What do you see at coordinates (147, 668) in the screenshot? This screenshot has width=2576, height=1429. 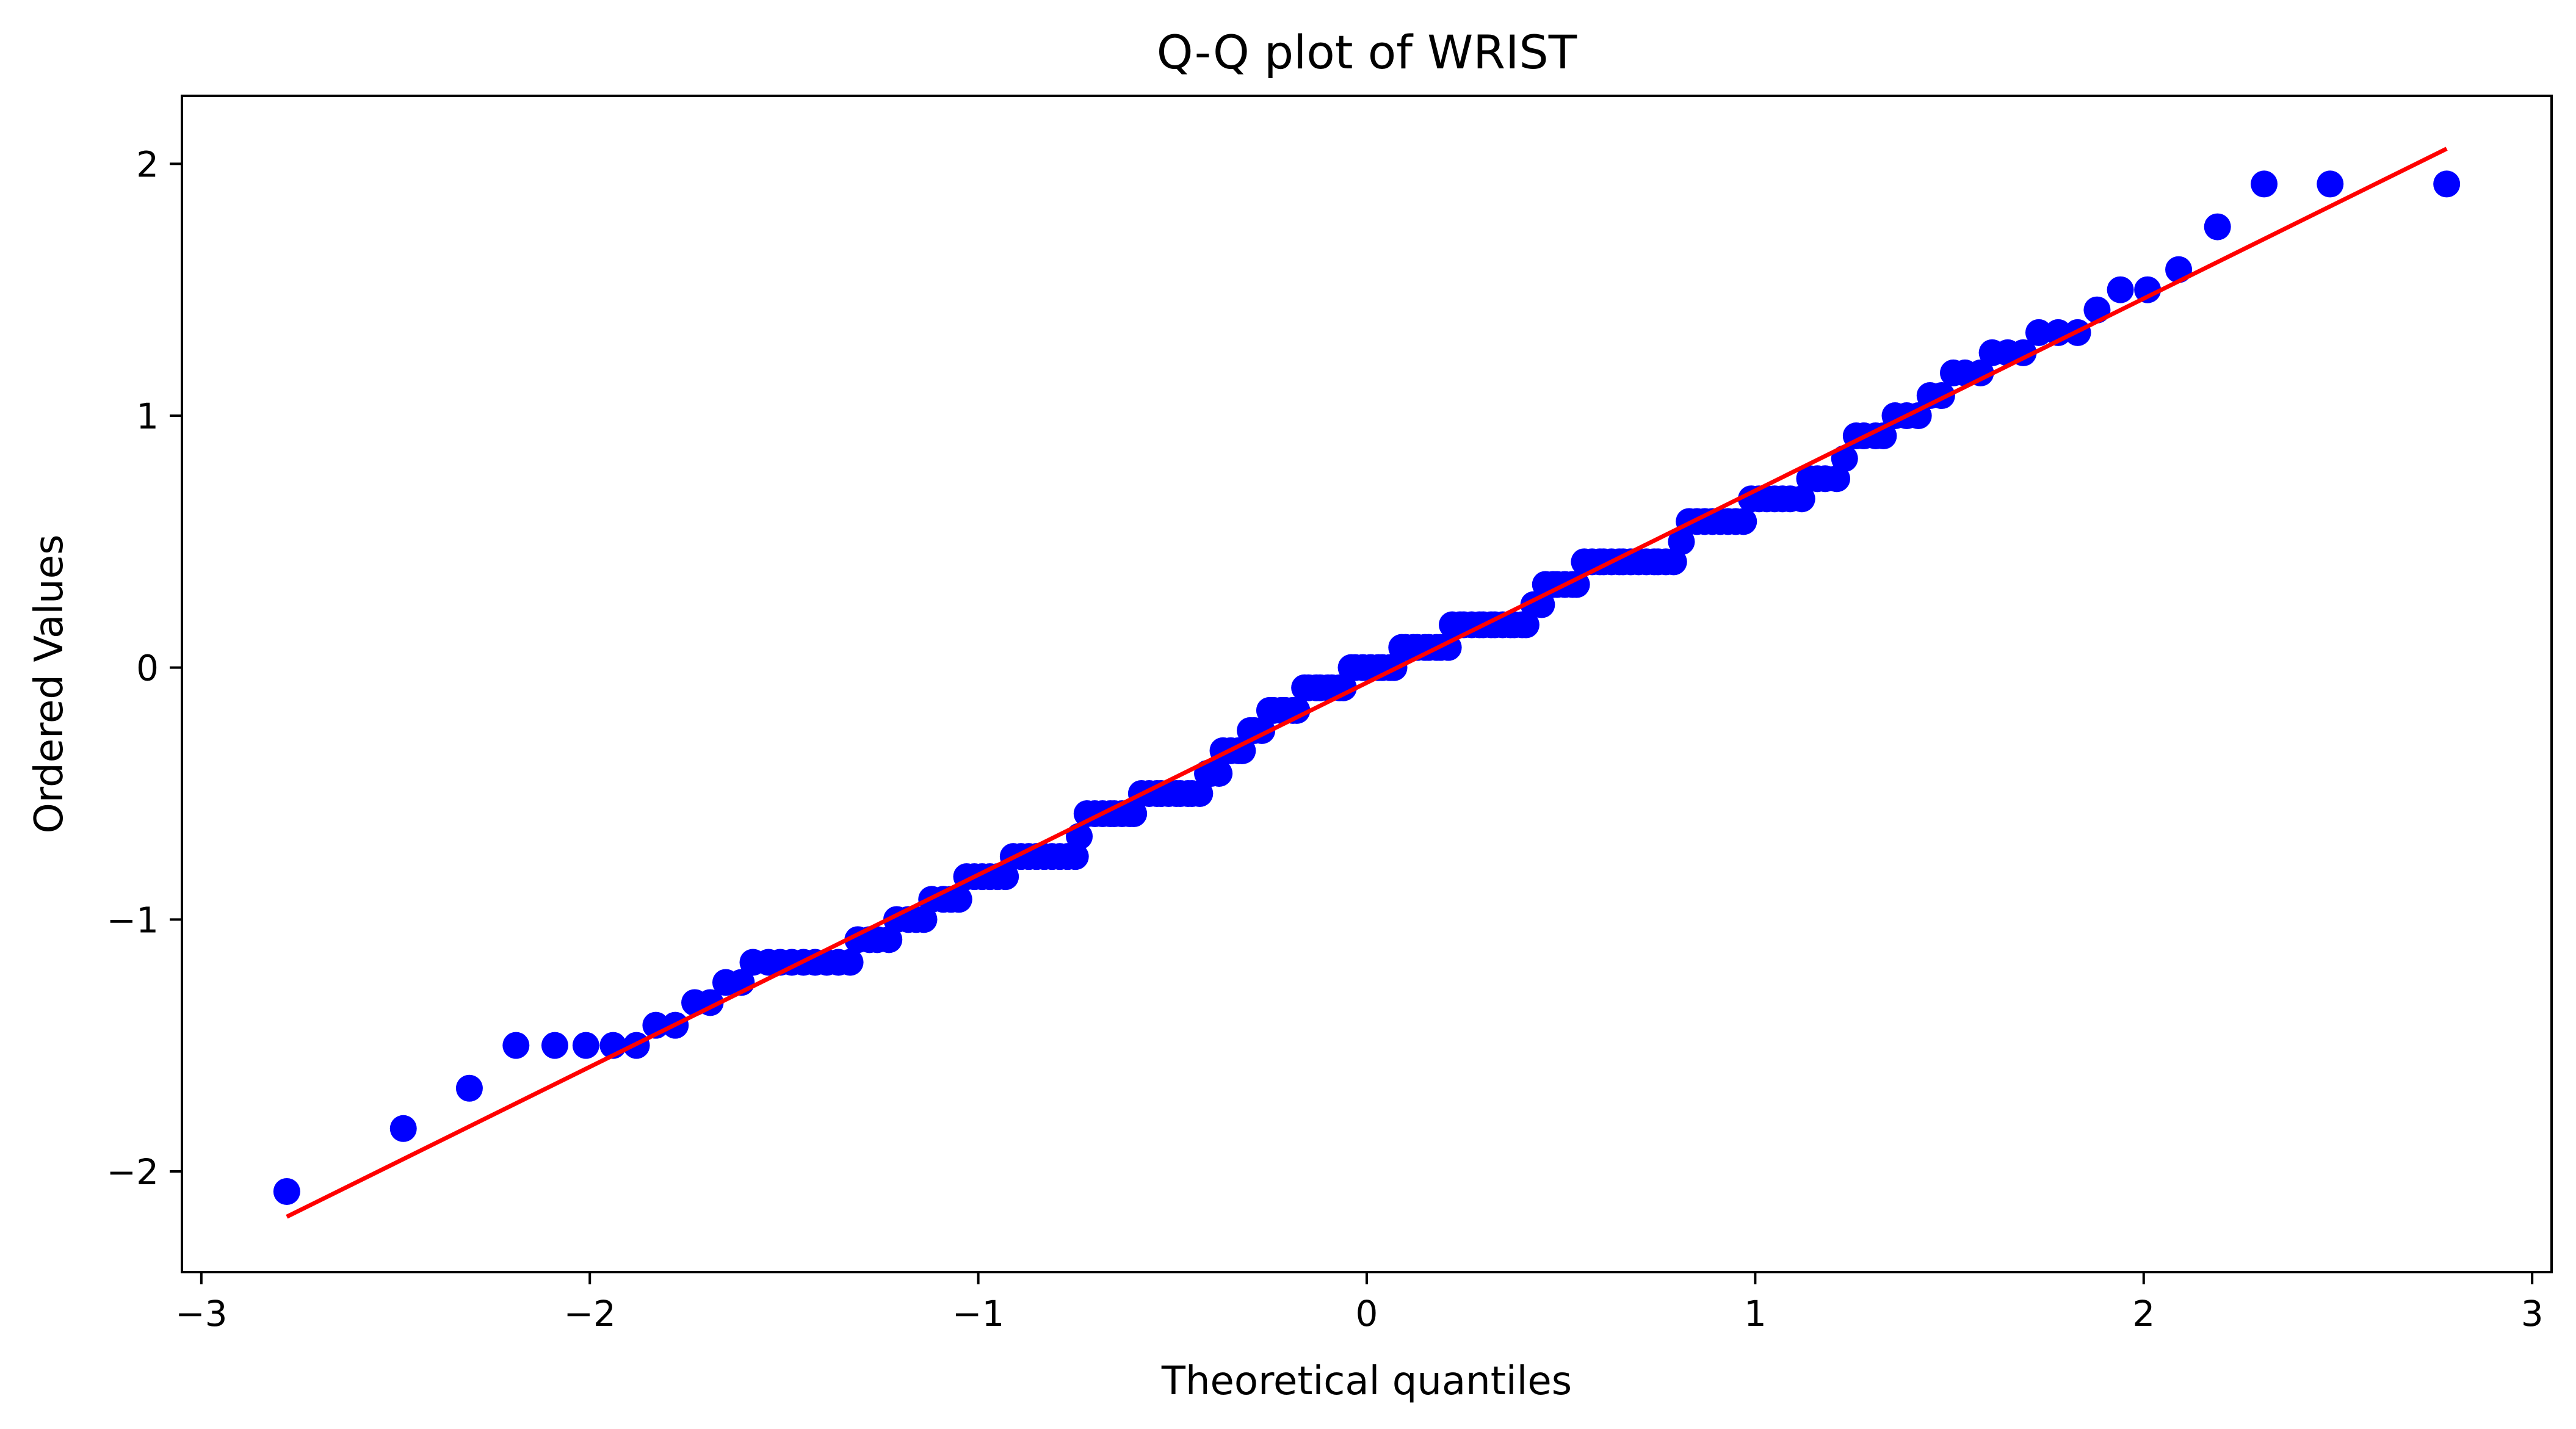 I see `y-tick-label: 0` at bounding box center [147, 668].